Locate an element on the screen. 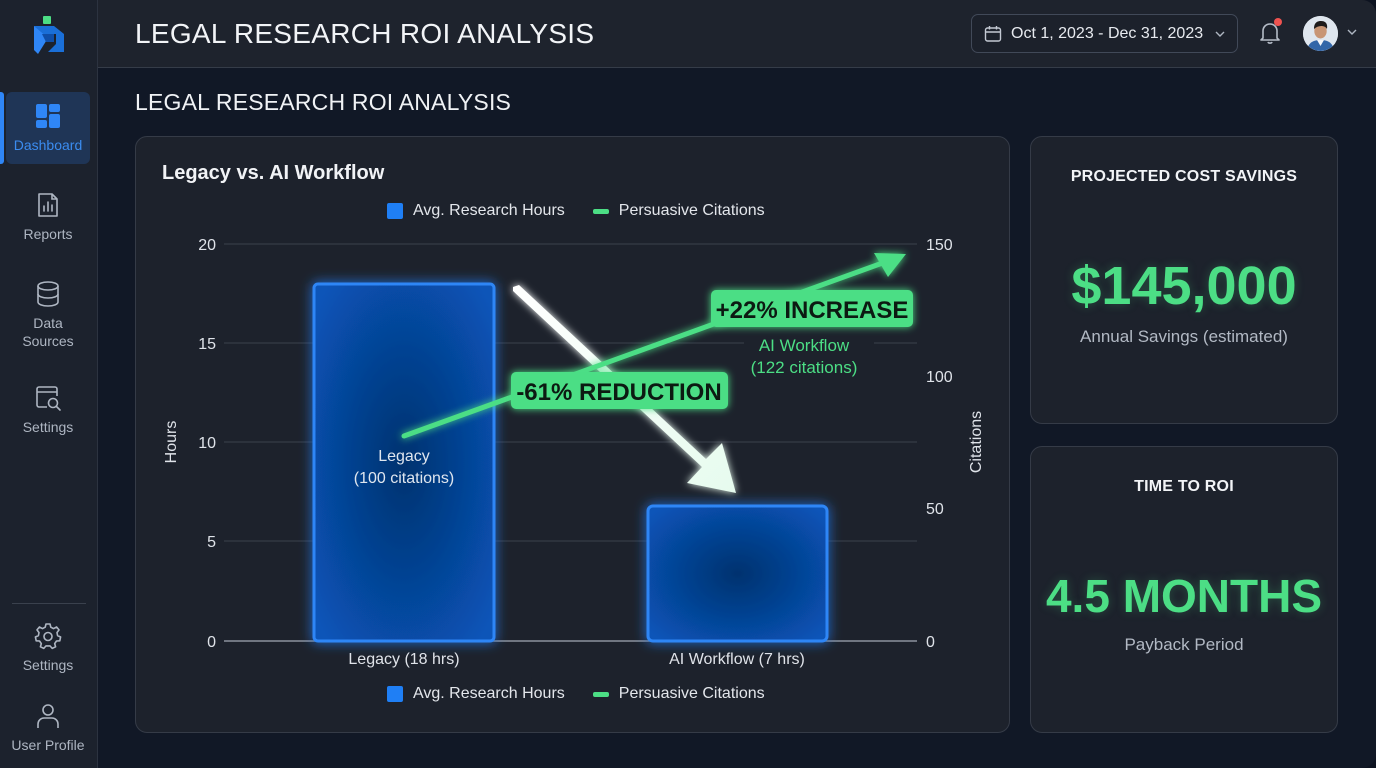 Image resolution: width=1376 pixels, height=768 pixels. y-right-ticks: 150 100 50 0 is located at coordinates (939, 444).